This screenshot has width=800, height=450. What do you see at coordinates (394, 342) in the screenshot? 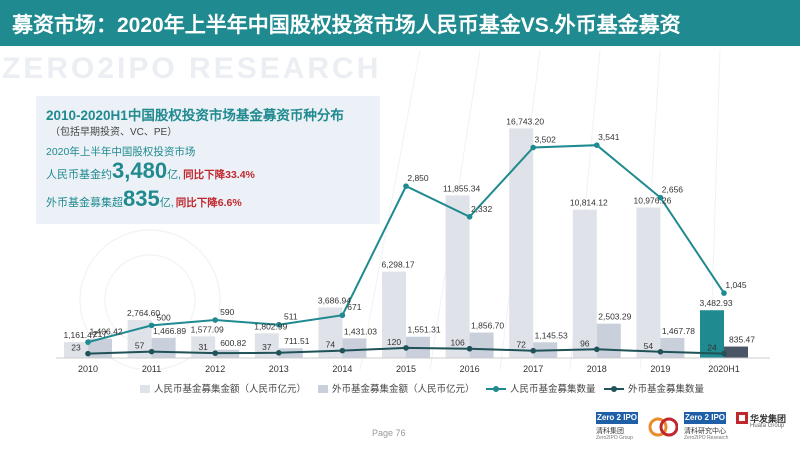
I see `fx-count-label: 120` at bounding box center [394, 342].